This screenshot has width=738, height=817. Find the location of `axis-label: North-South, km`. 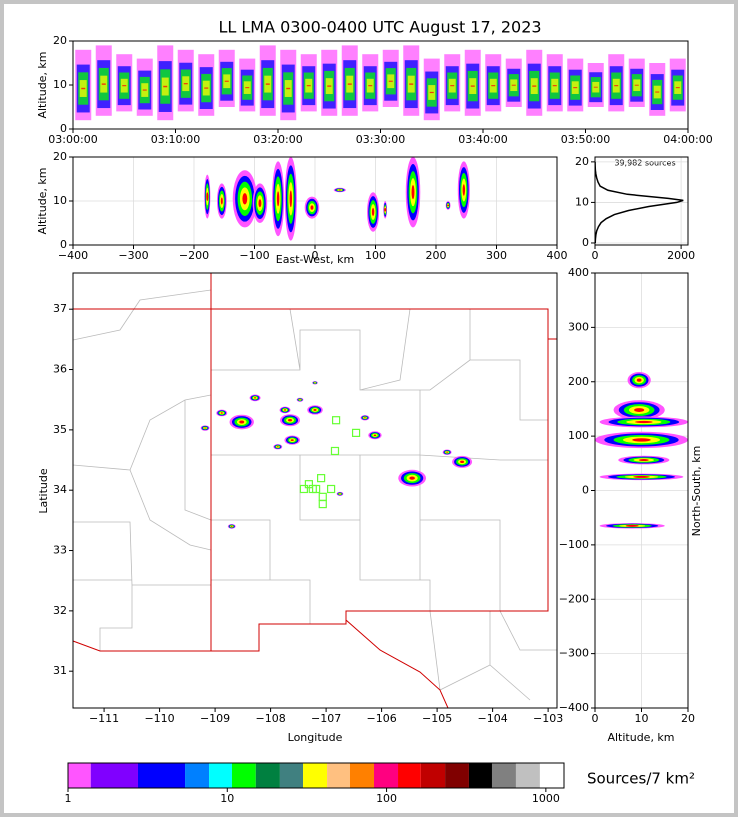

axis-label: North-South, km is located at coordinates (696, 491).